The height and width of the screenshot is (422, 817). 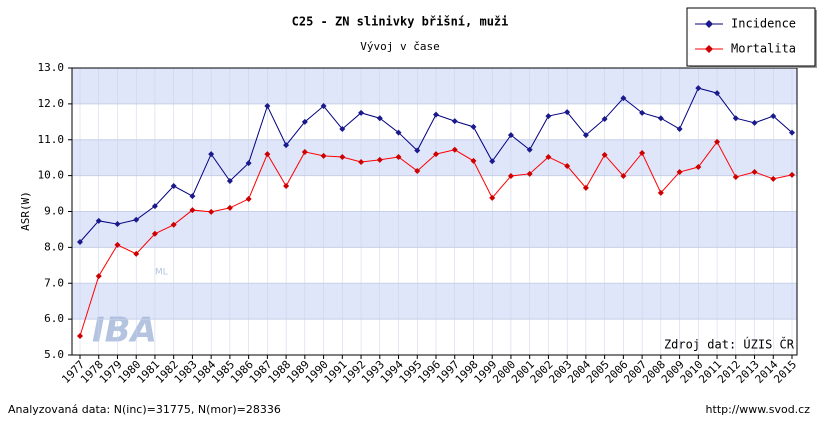 What do you see at coordinates (400, 22) in the screenshot?
I see `chart-title: C25 - ZN slinivky břišní, muži` at bounding box center [400, 22].